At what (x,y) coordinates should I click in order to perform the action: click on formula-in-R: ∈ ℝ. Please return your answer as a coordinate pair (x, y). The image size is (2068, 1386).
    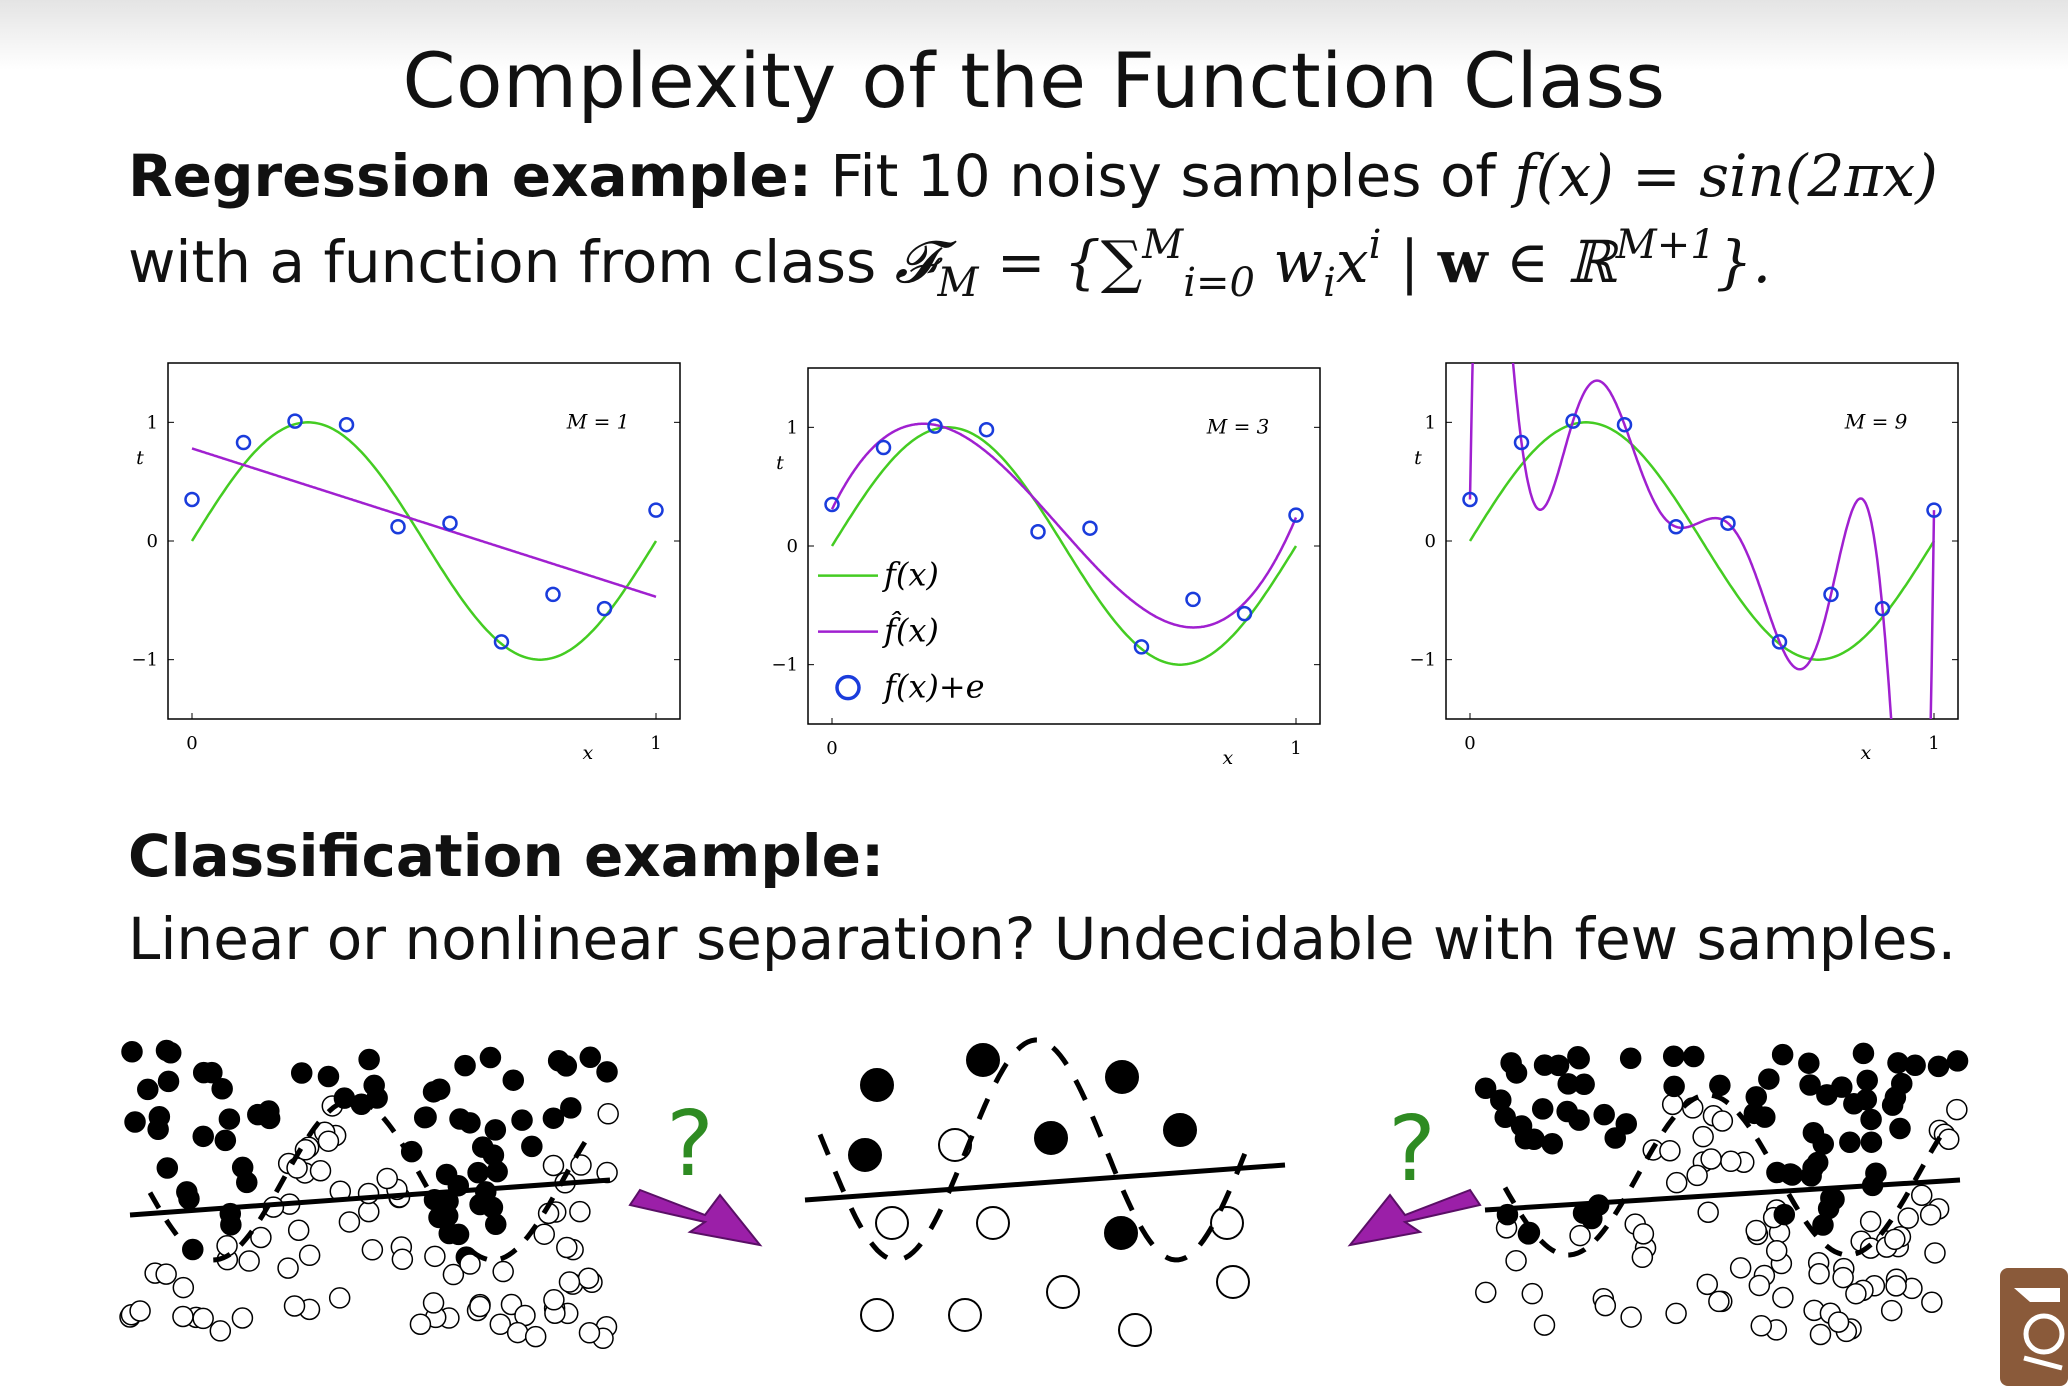
    Looking at the image, I should click on (1551, 262).